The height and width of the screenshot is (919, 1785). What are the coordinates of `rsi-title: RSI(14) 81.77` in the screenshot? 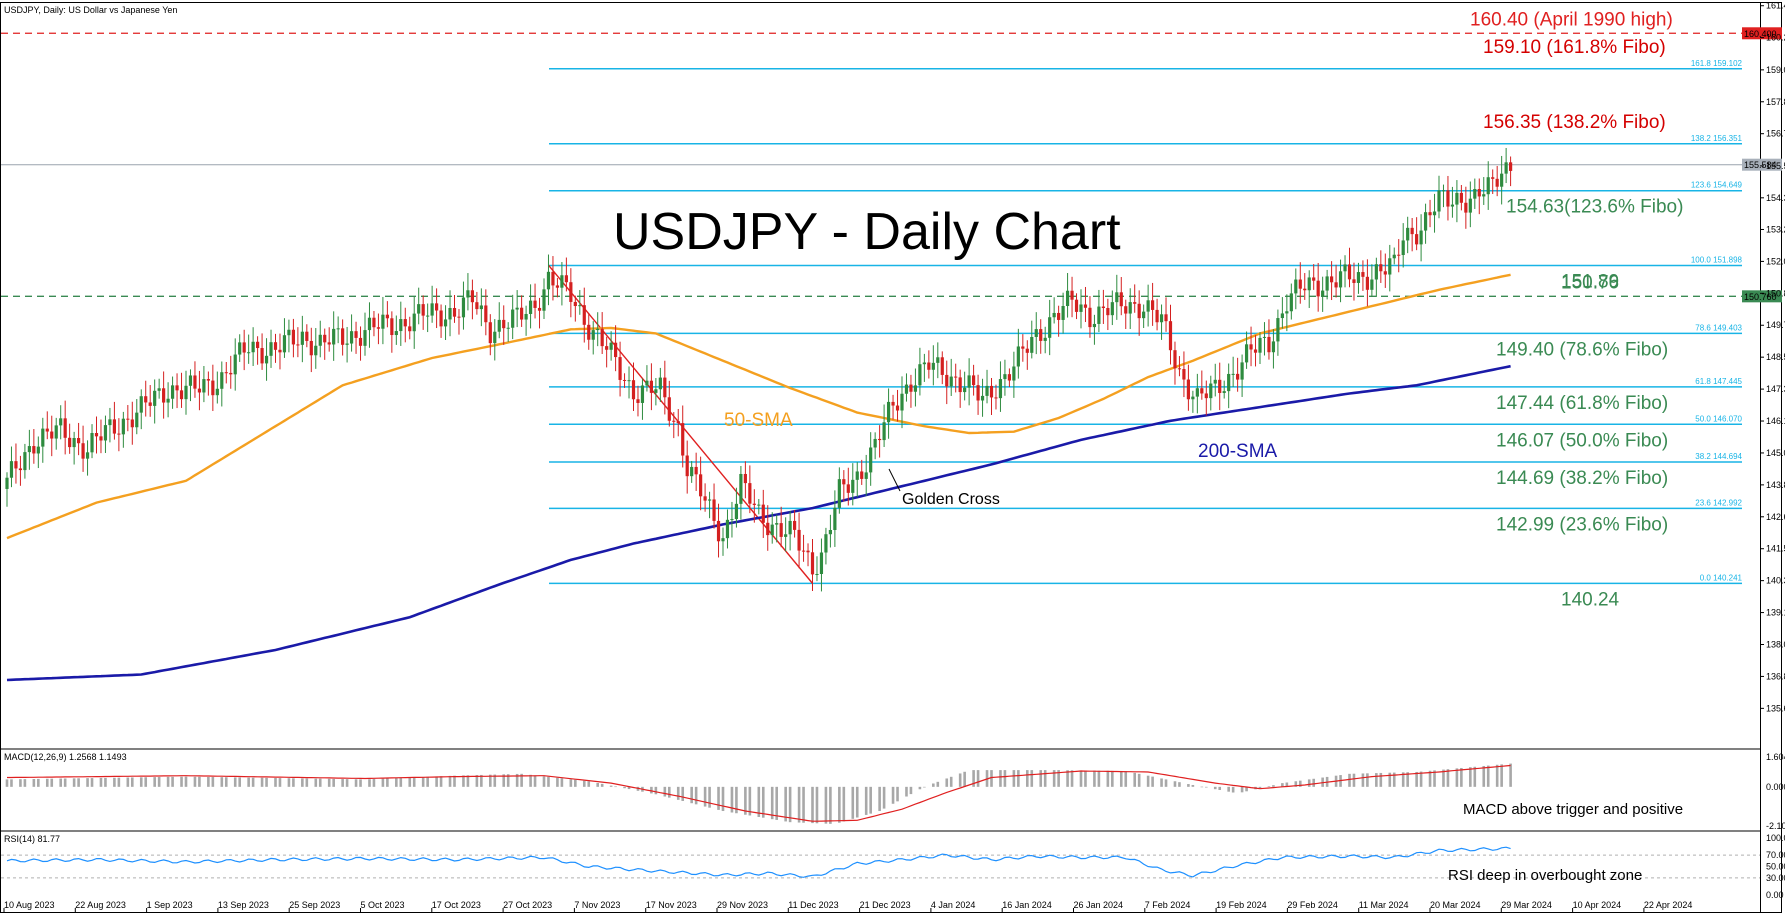 It's located at (32, 839).